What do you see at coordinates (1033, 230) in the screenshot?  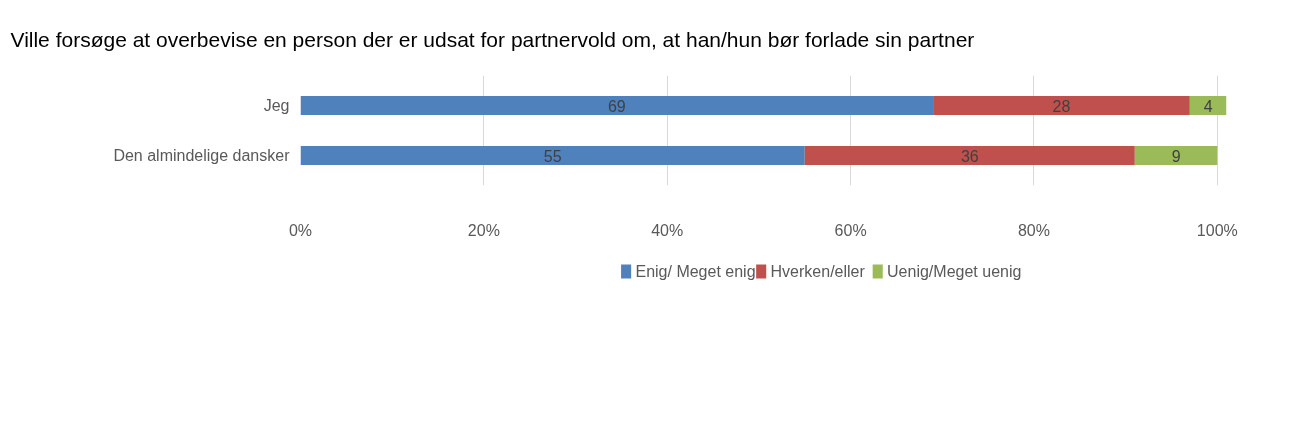 I see `x-tick-label: 80%` at bounding box center [1033, 230].